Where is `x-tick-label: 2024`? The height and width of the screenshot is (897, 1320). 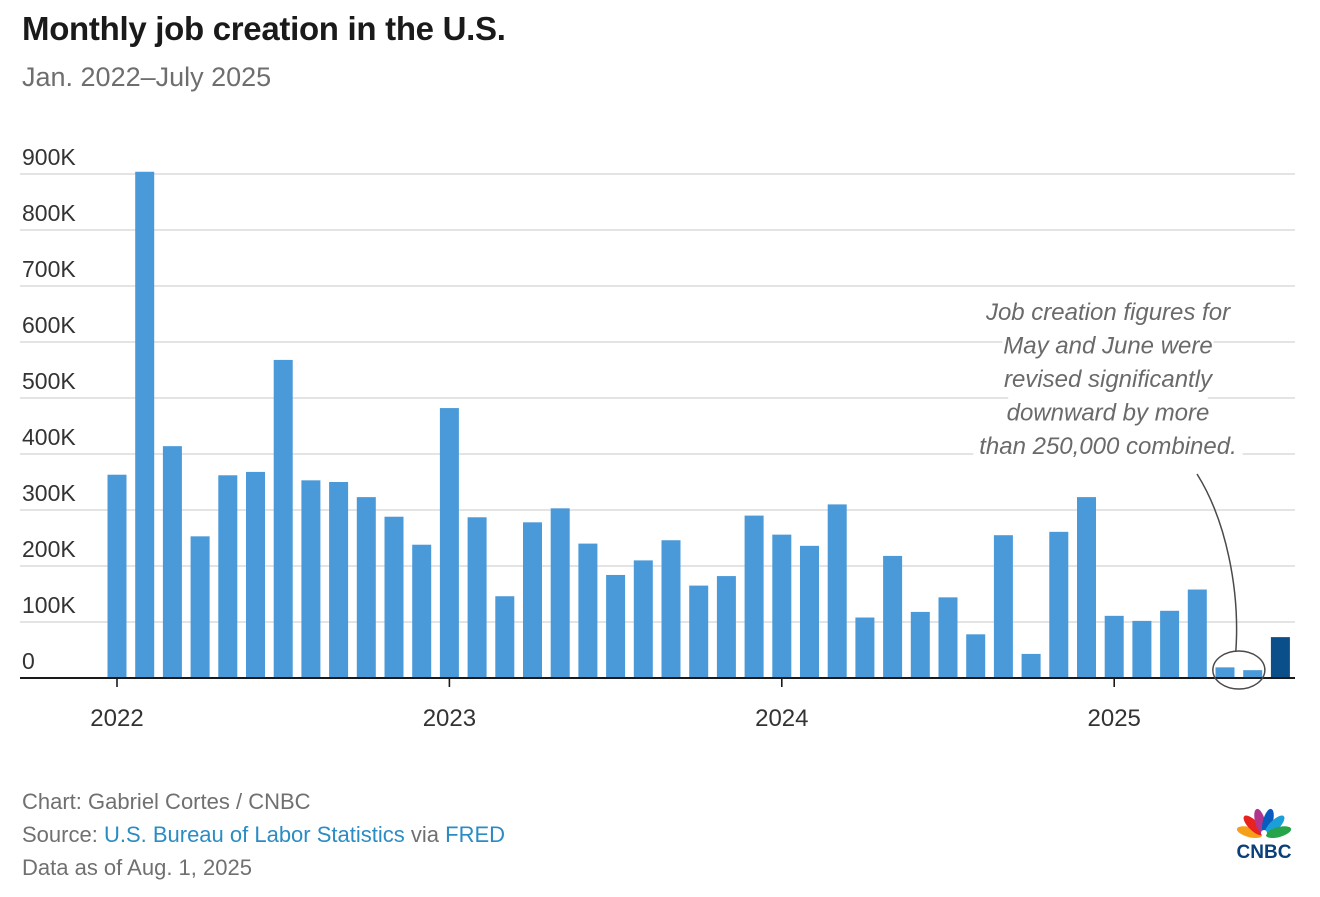
x-tick-label: 2024 is located at coordinates (781, 718).